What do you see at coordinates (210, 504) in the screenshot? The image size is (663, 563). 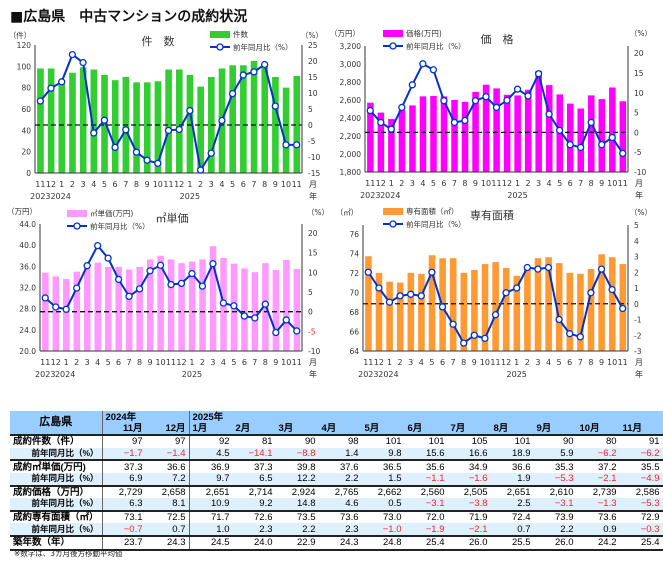 I see `table-cell: 10.9` at bounding box center [210, 504].